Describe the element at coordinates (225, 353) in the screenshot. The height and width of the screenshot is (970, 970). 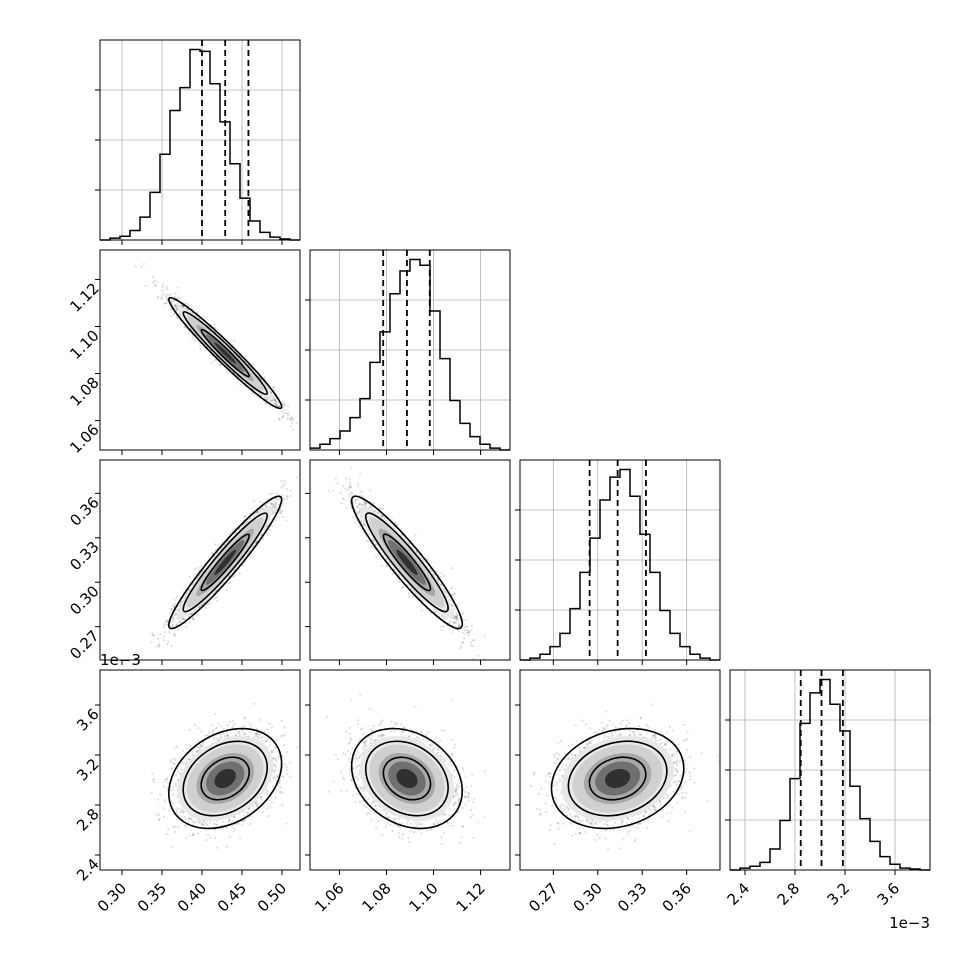
I see `density-contour` at that location.